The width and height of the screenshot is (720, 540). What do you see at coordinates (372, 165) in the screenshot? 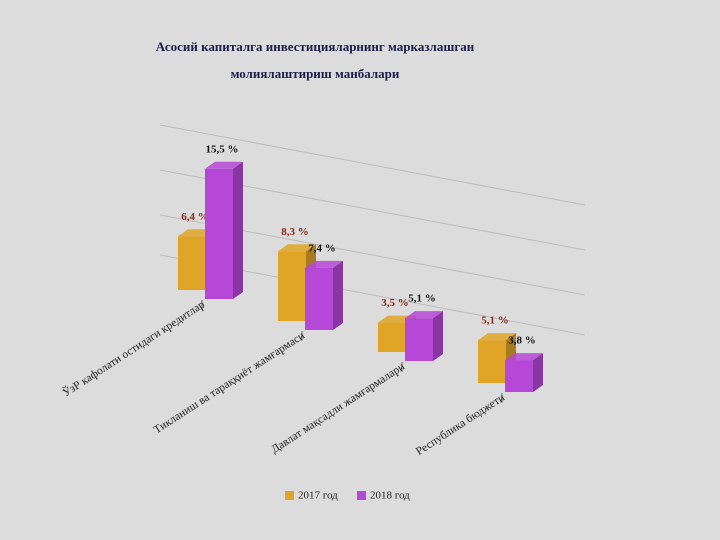
I see `backdrop-line` at bounding box center [372, 165].